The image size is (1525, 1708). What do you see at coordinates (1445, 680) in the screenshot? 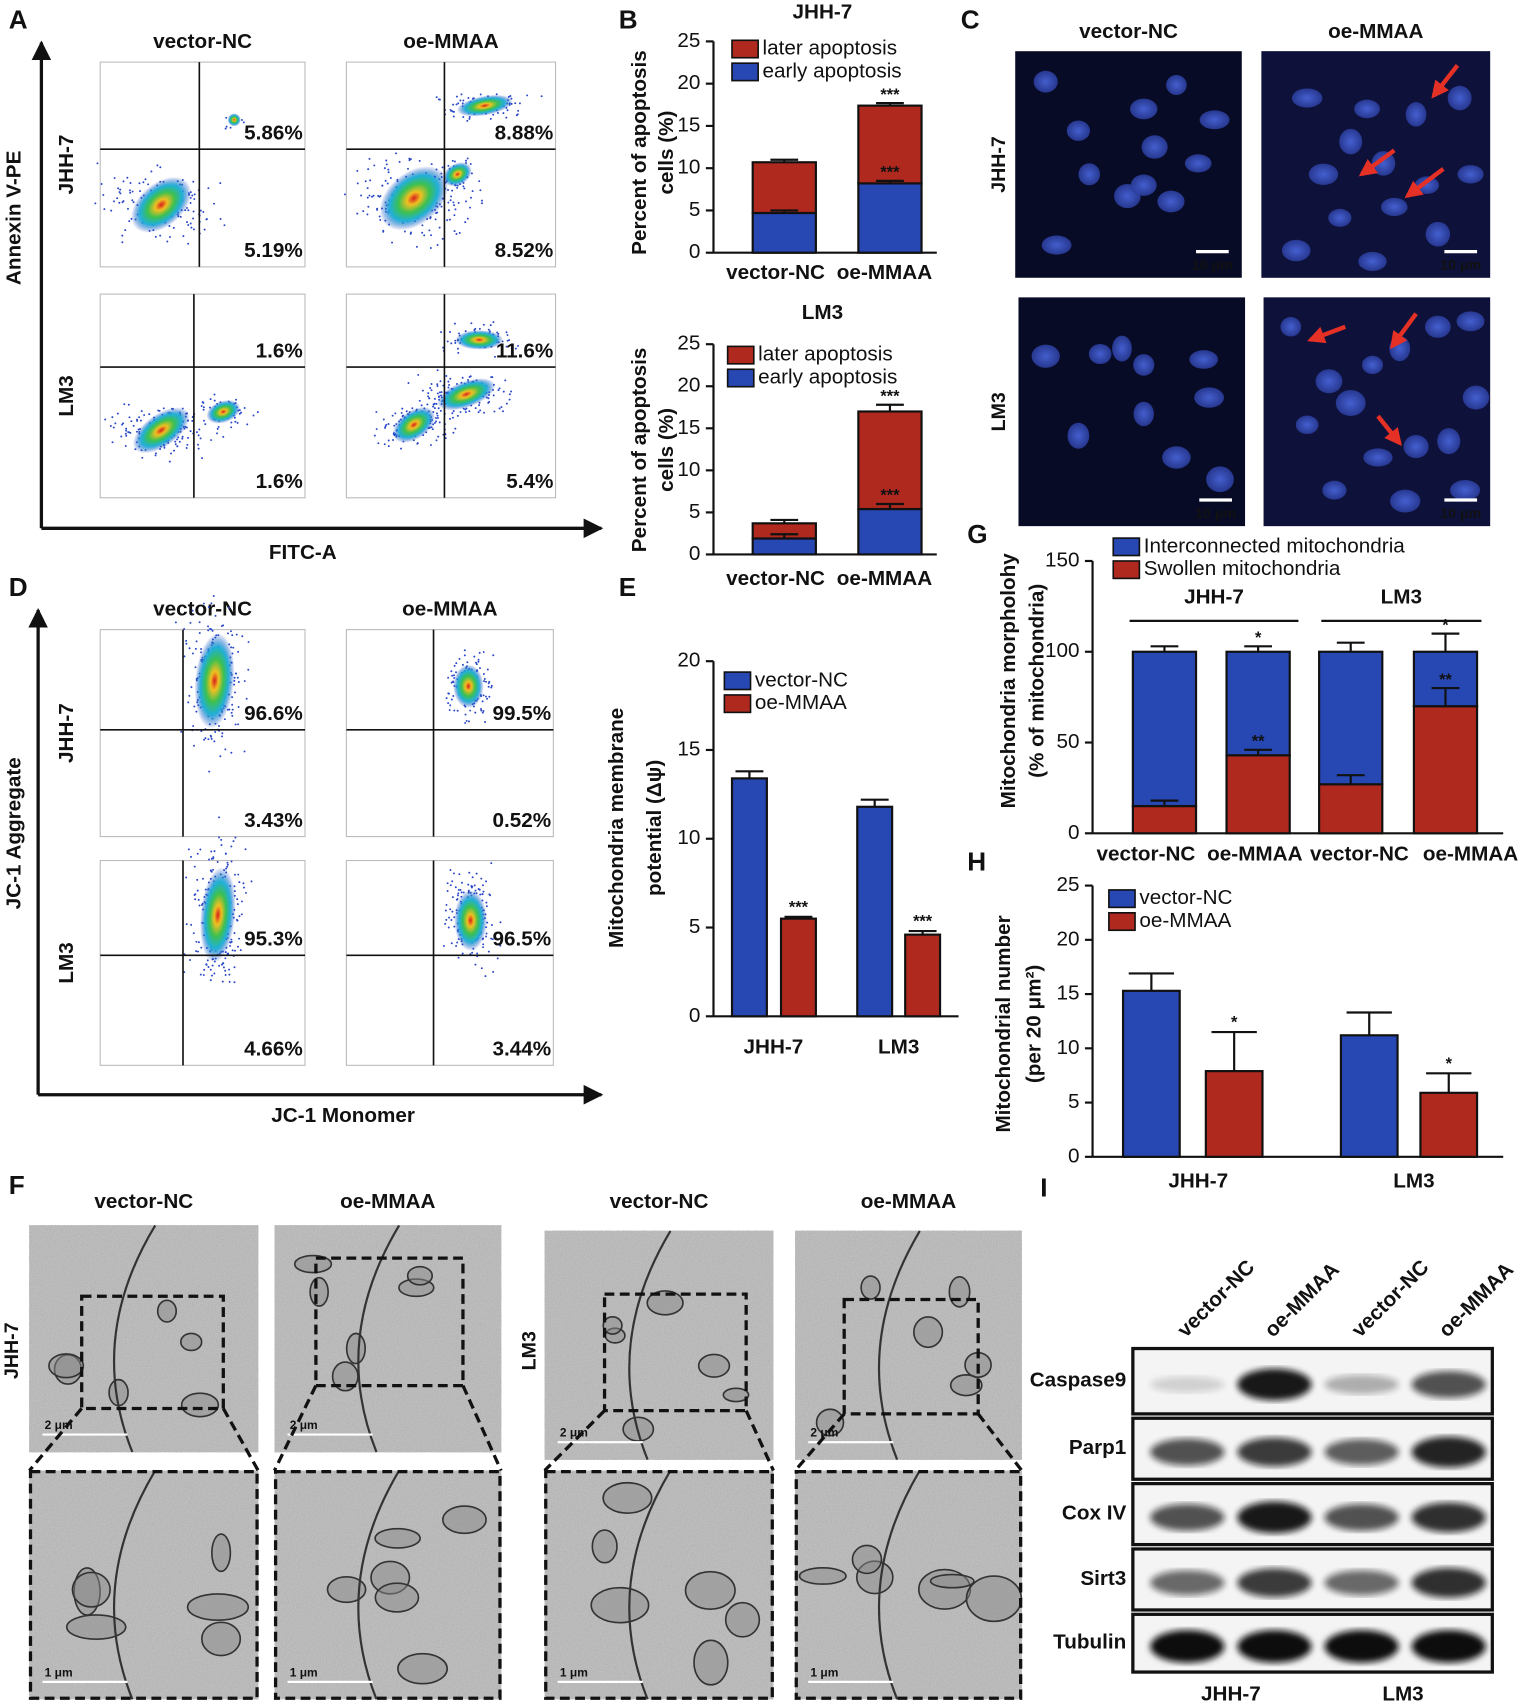
I see `significance: **` at bounding box center [1445, 680].